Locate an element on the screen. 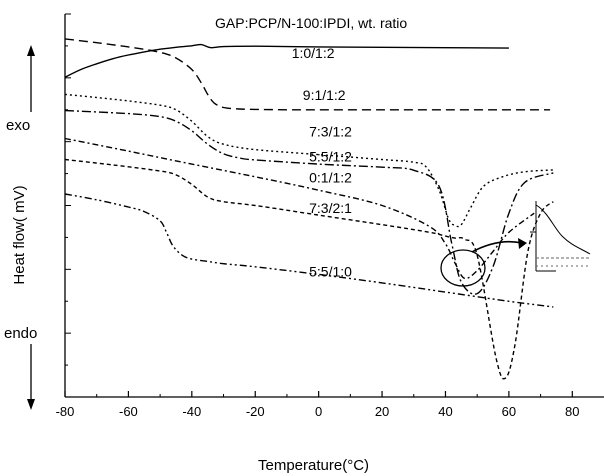 Image resolution: width=604 pixels, height=476 pixels. zoom-arrow-head is located at coordinates (522, 243).